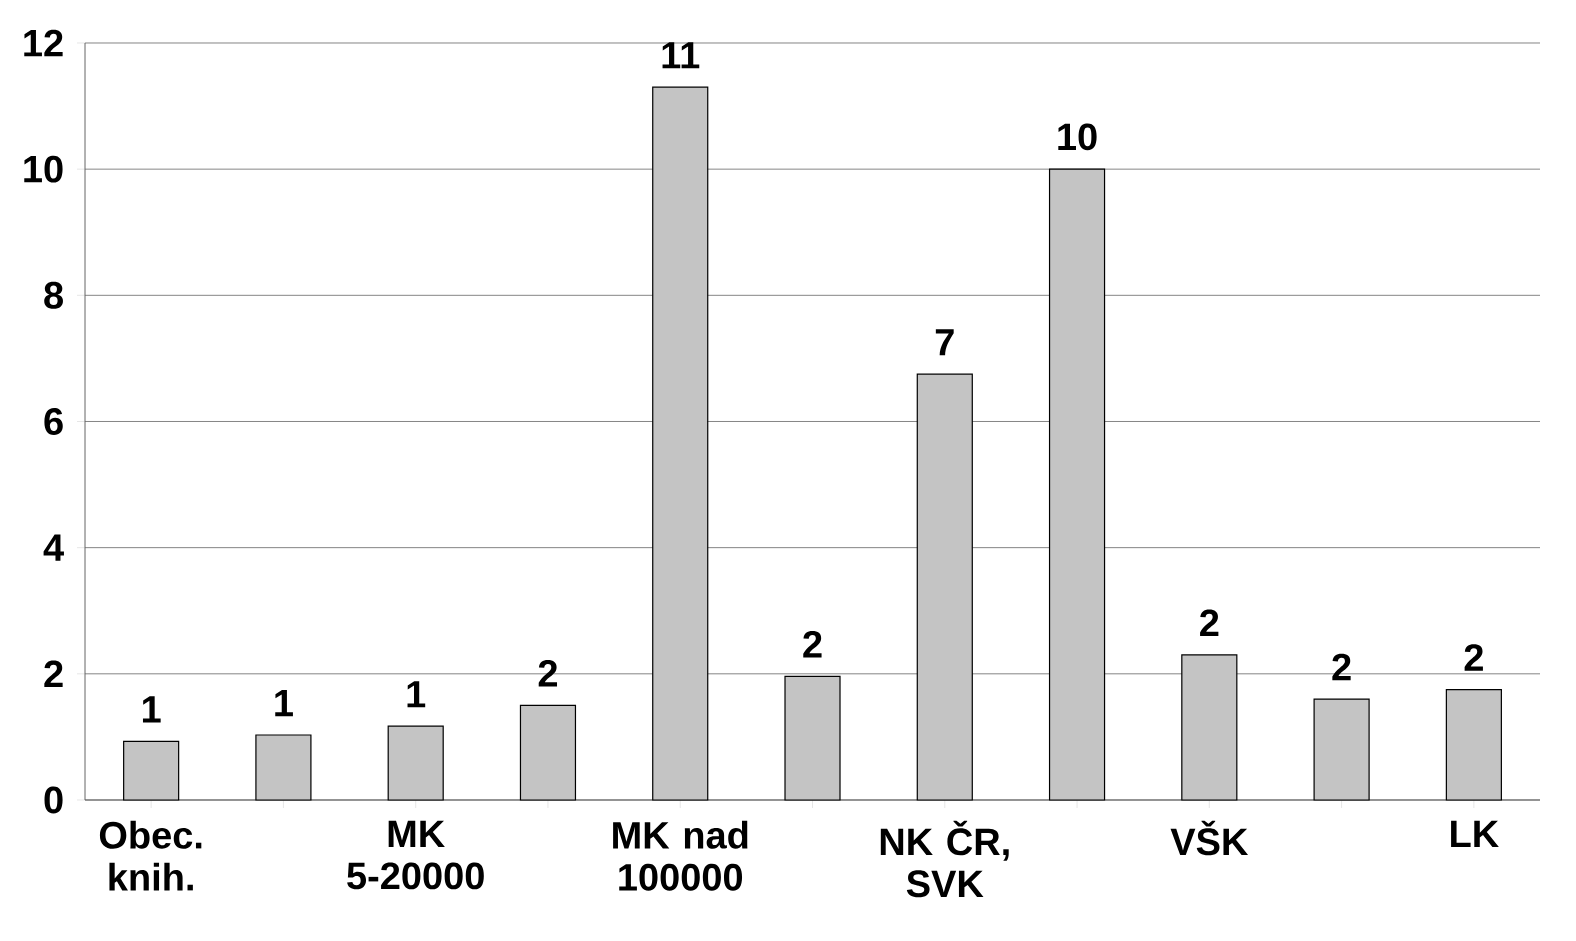 This screenshot has width=1576, height=941. Describe the element at coordinates (53, 421) in the screenshot. I see `y-tick-label: 6` at that location.